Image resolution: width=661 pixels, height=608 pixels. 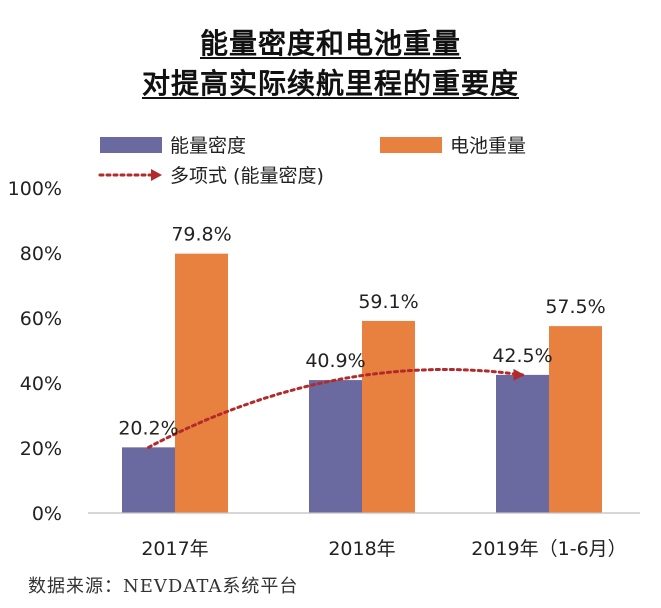 I want to click on y-tick-label: 0%, so click(x=47, y=514).